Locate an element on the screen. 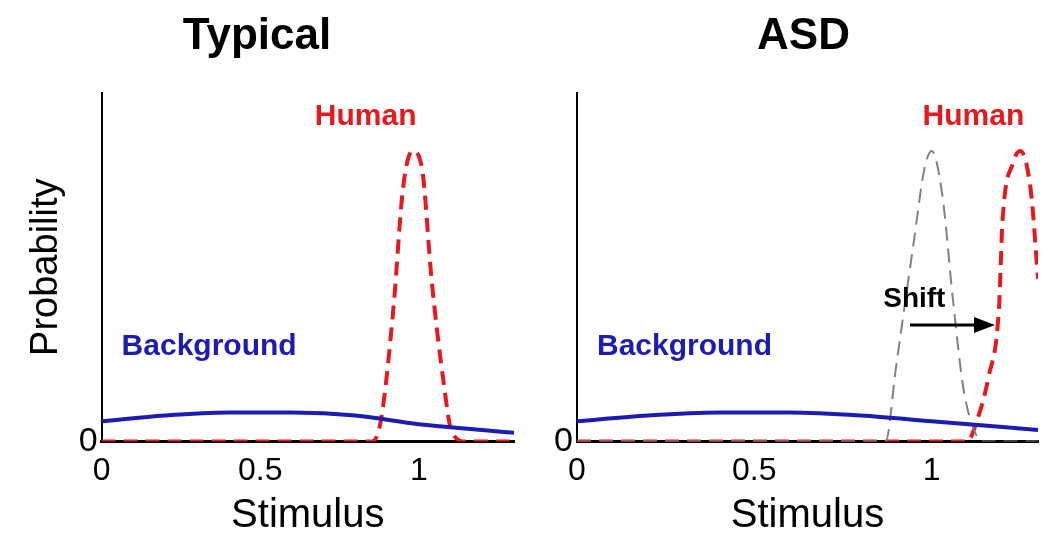 Image resolution: width=1049 pixels, height=545 pixels. chart-title: ASD is located at coordinates (803, 33).